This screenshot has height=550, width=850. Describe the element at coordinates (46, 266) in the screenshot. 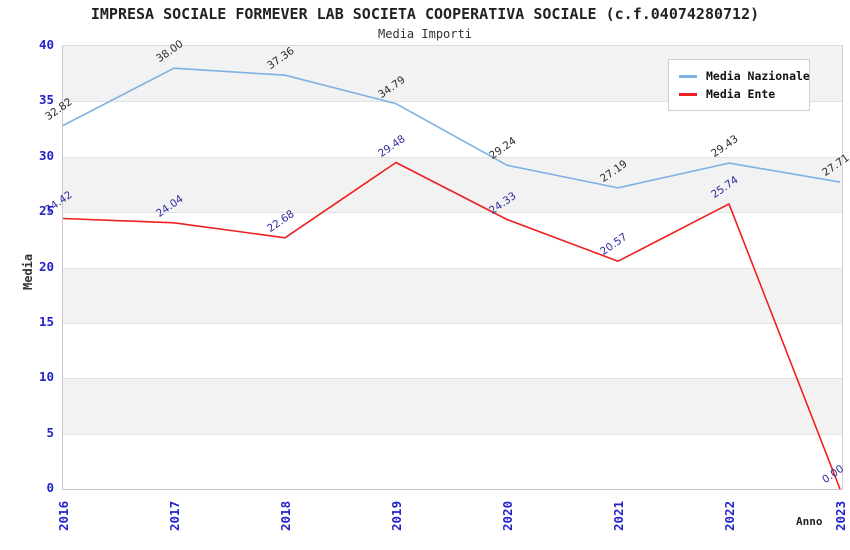

I see `y-tick-label: 20` at that location.